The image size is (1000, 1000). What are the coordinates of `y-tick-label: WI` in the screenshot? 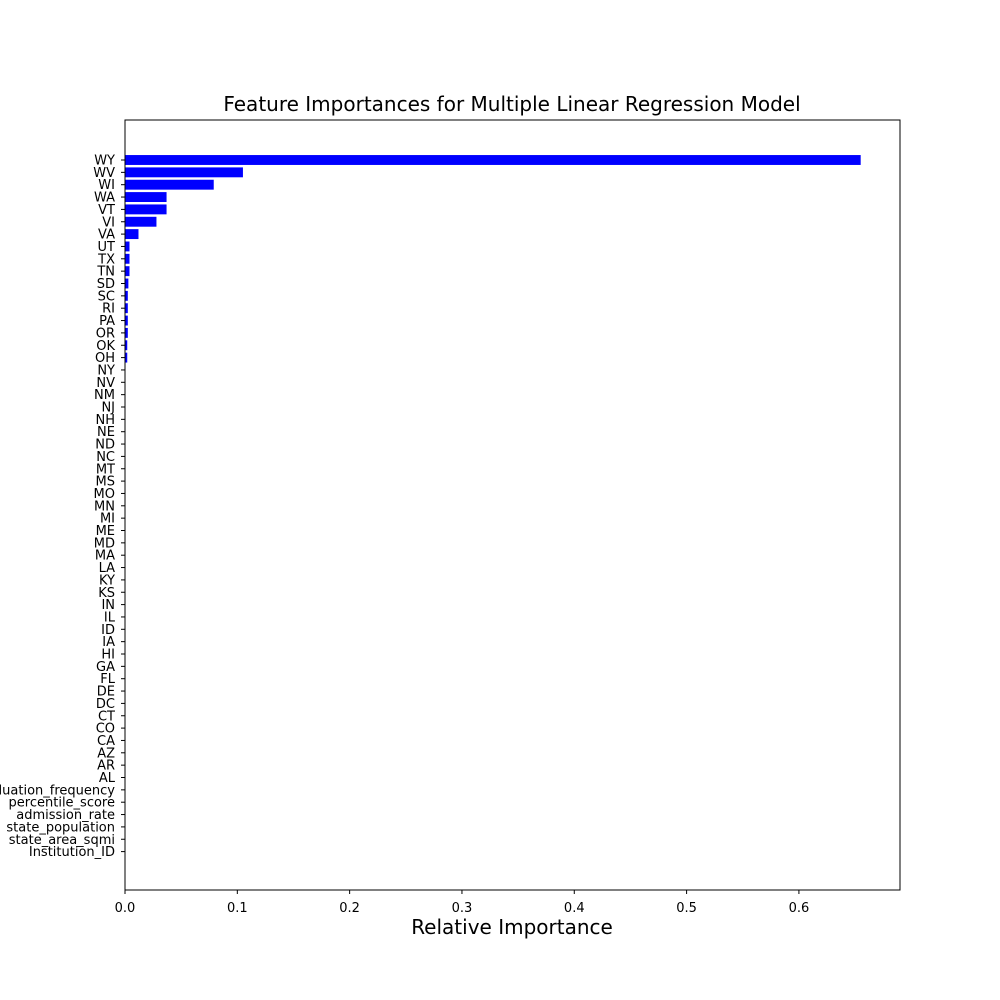 It's located at (106, 185).